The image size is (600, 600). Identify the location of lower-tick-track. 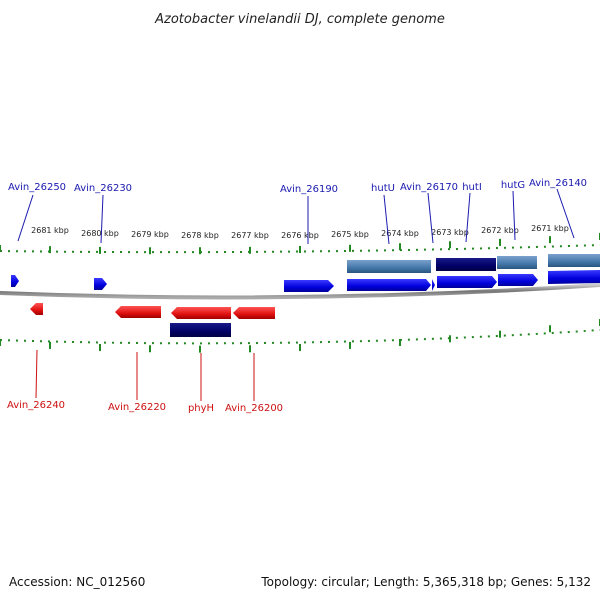
(300, 337).